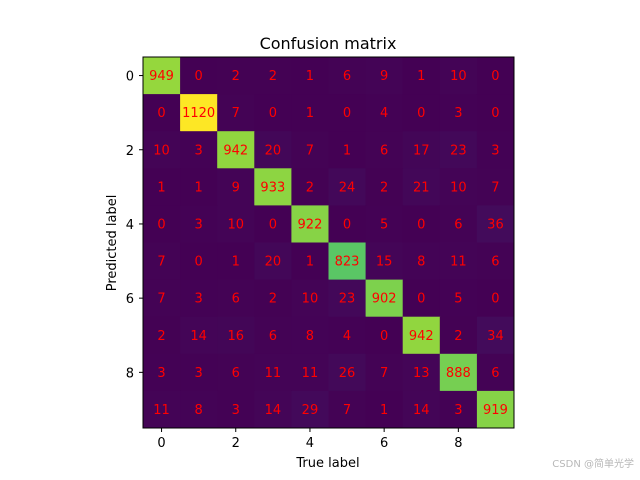 The width and height of the screenshot is (640, 480). I want to click on y-tick-label: 0, so click(130, 77).